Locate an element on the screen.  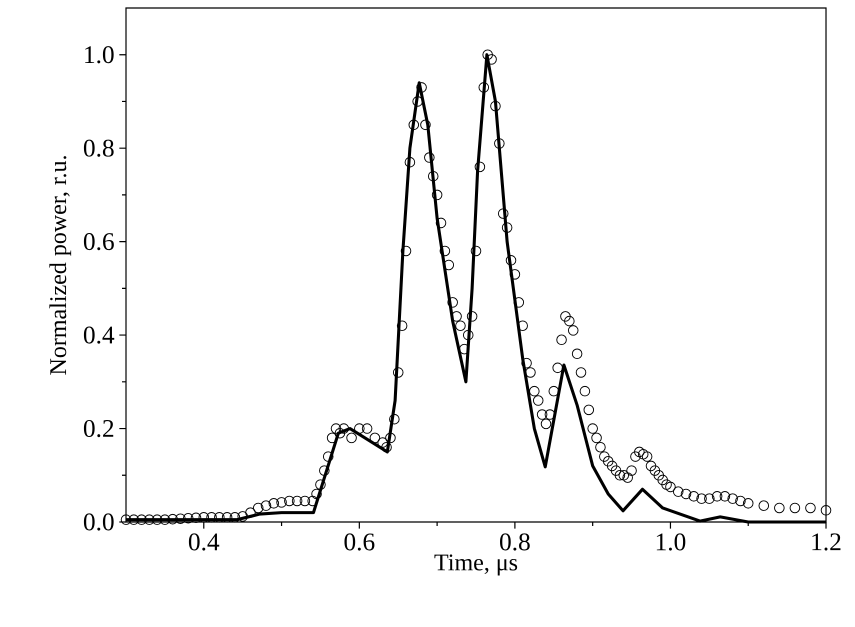
y-tick-label: 1.0 is located at coordinates (99, 55).